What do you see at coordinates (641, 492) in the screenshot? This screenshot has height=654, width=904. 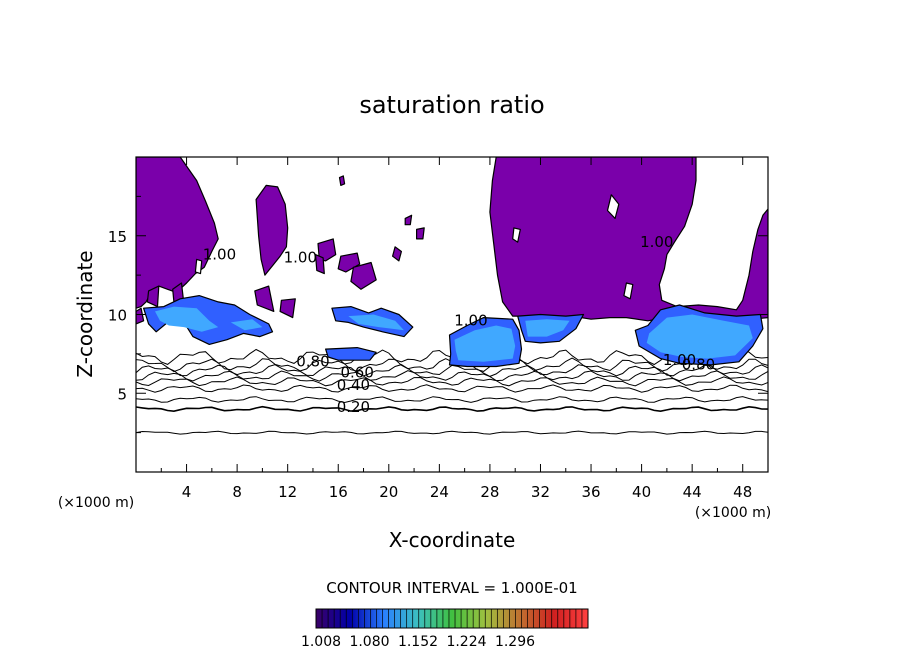 I see `x-tick-label: 40` at bounding box center [641, 492].